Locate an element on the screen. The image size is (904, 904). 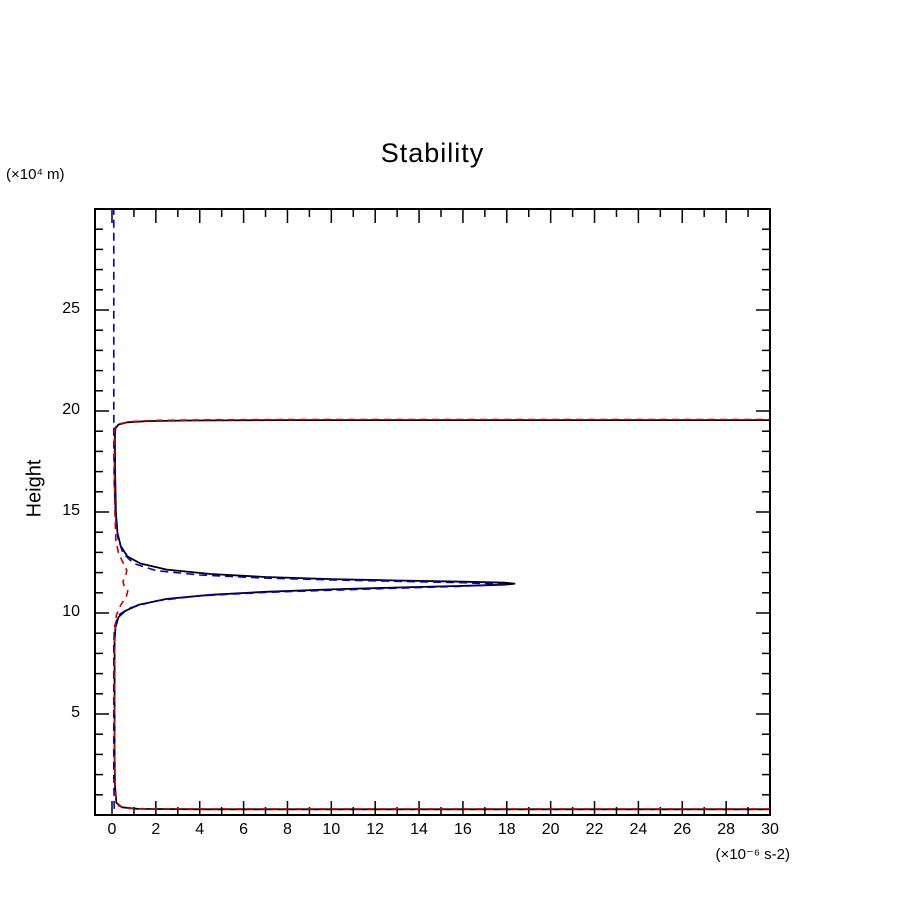
x-tick-label: 16 is located at coordinates (463, 829).